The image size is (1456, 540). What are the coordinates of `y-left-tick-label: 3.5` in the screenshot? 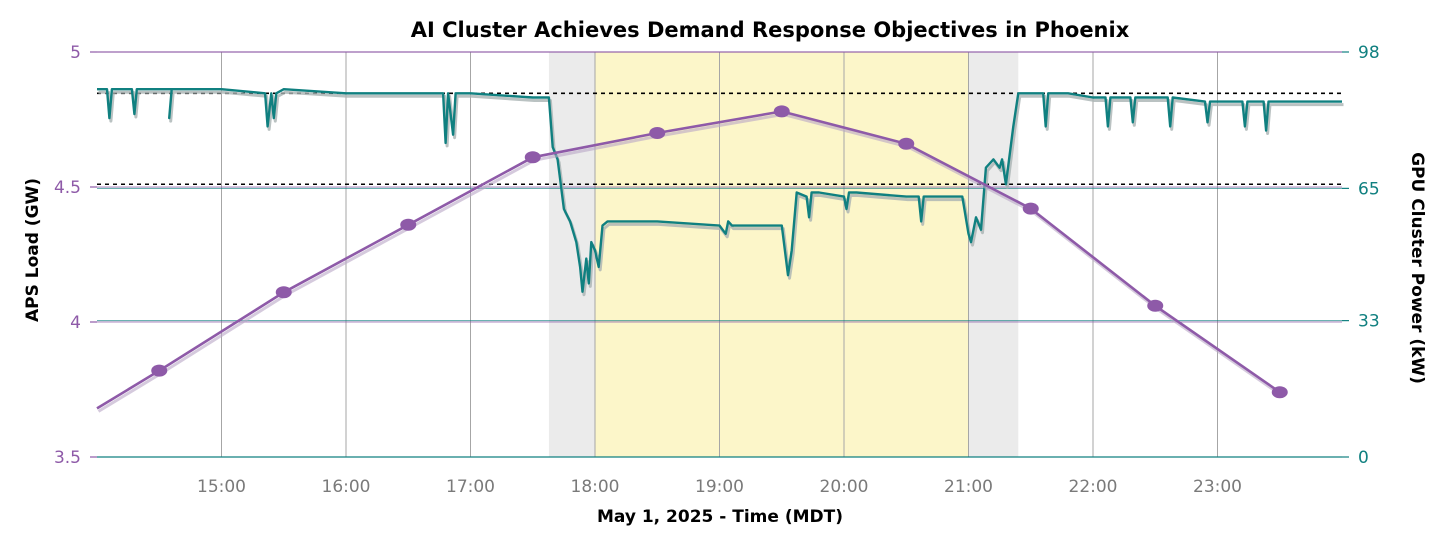 It's located at (67, 458).